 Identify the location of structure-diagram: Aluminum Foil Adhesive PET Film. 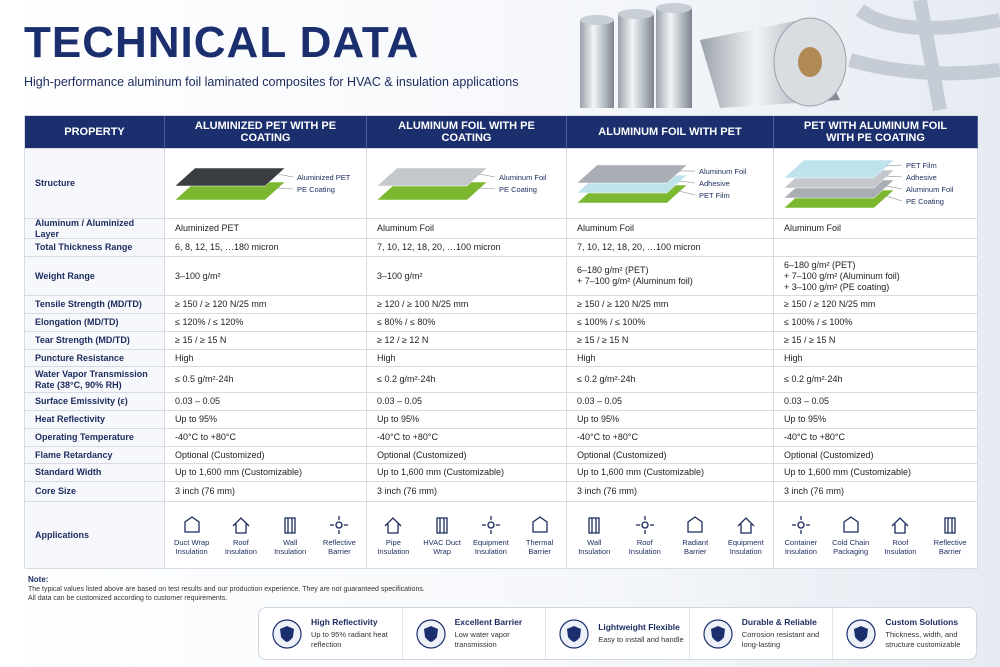
(661, 184).